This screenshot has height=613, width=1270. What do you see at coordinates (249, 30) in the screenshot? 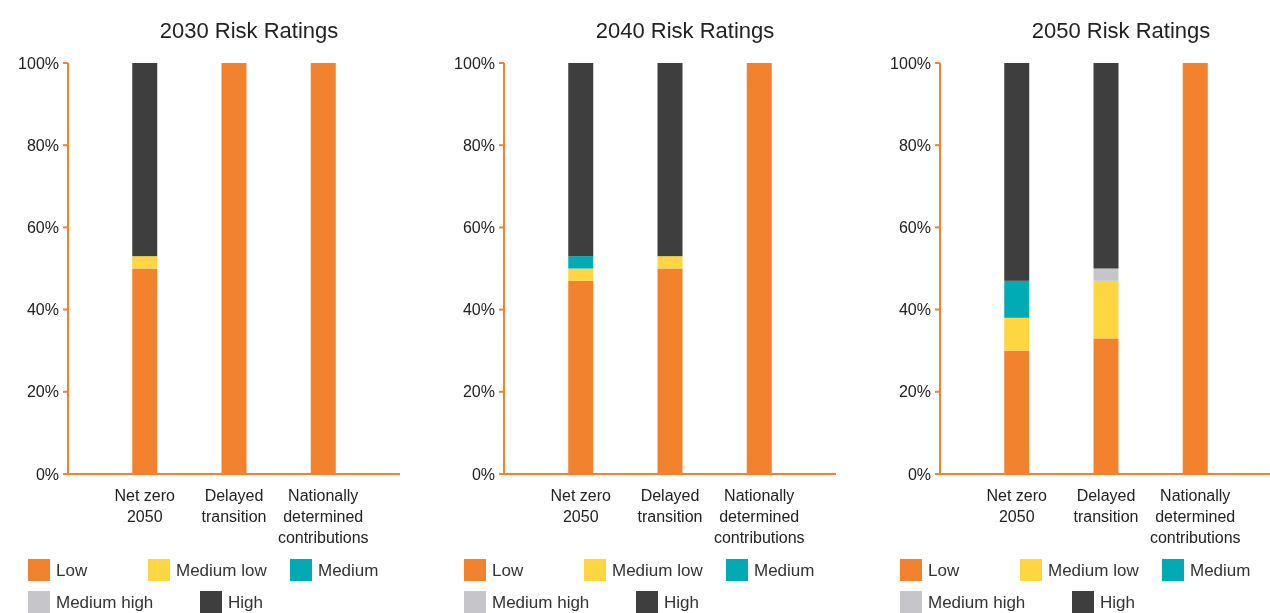
I see `chart-title: 2030 Risk Ratings` at bounding box center [249, 30].